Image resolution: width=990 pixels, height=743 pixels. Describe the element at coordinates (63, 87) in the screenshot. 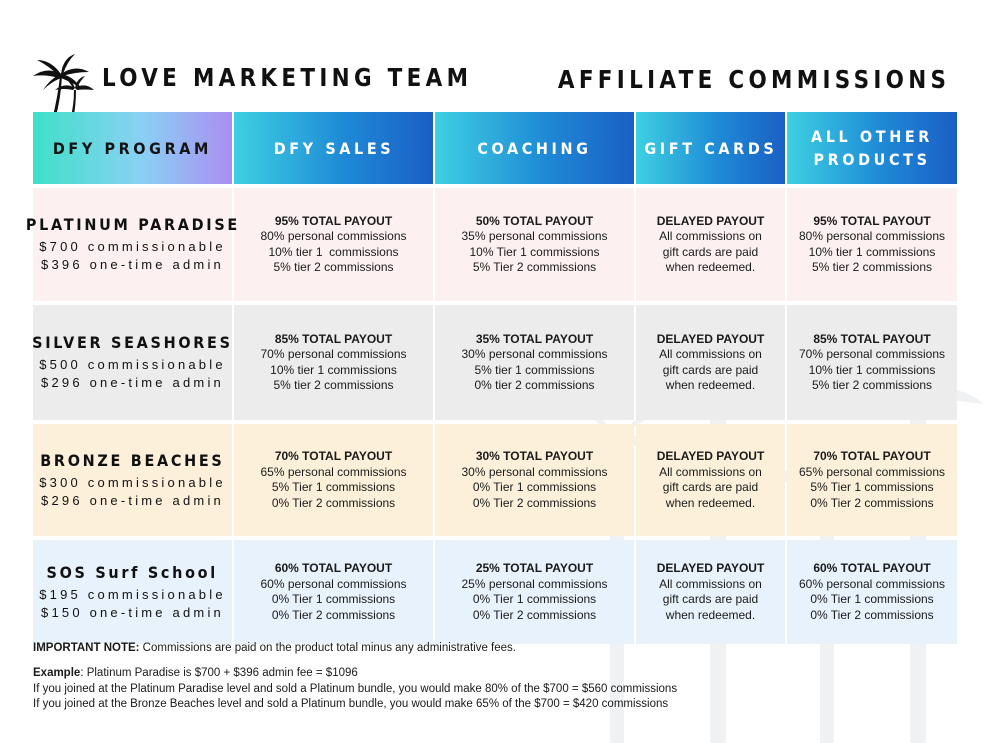

I see `palm-trees-logo-icon` at that location.